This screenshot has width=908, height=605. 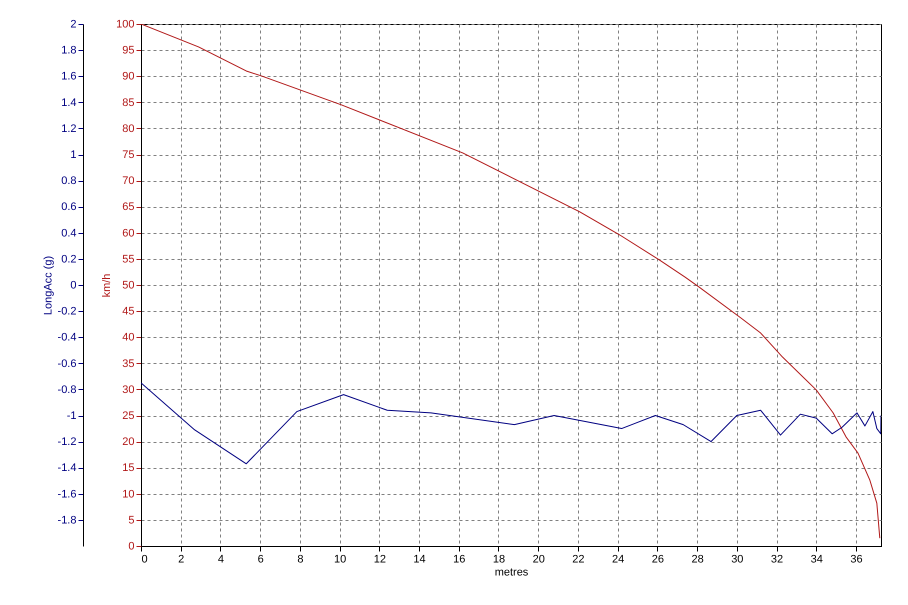 What do you see at coordinates (181, 560) in the screenshot?
I see `x-tick-label: 2` at bounding box center [181, 560].